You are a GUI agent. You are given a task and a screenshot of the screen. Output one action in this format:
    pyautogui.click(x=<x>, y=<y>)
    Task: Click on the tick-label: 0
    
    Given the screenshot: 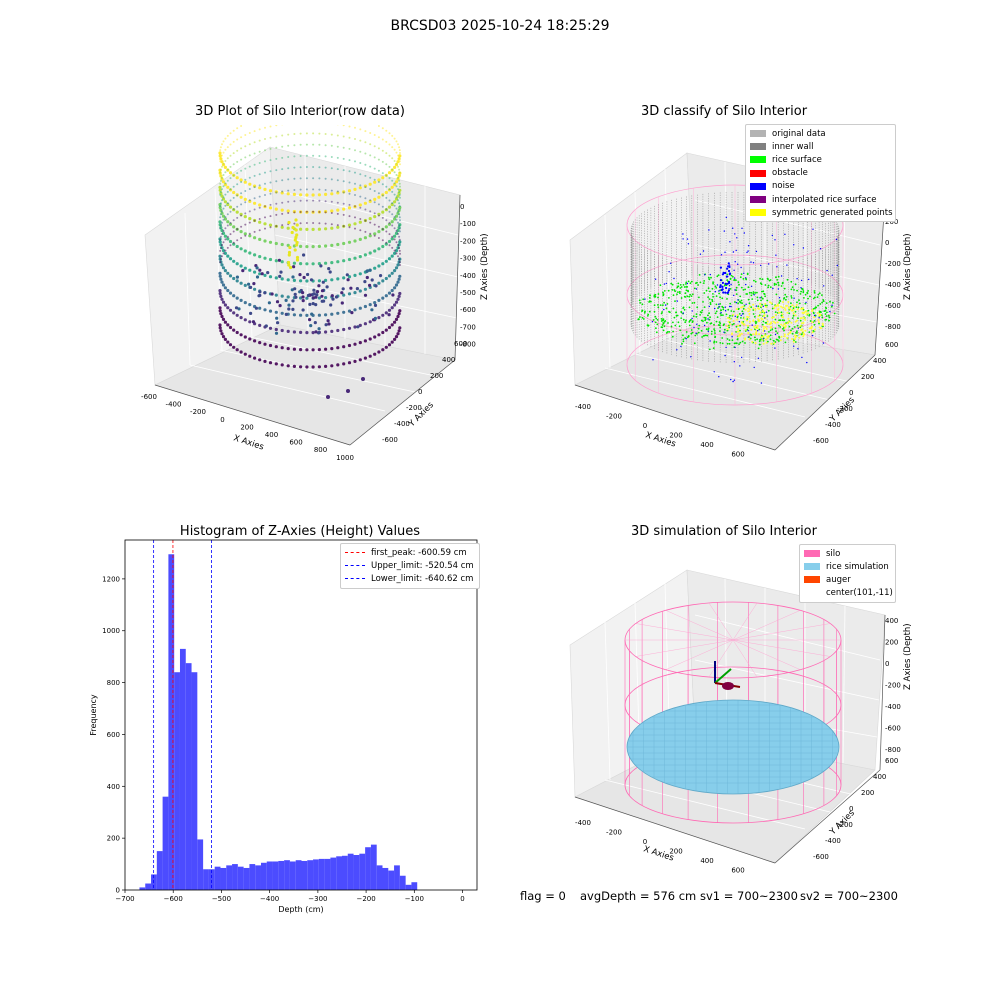 What is the action you would take?
    pyautogui.click(x=645, y=842)
    